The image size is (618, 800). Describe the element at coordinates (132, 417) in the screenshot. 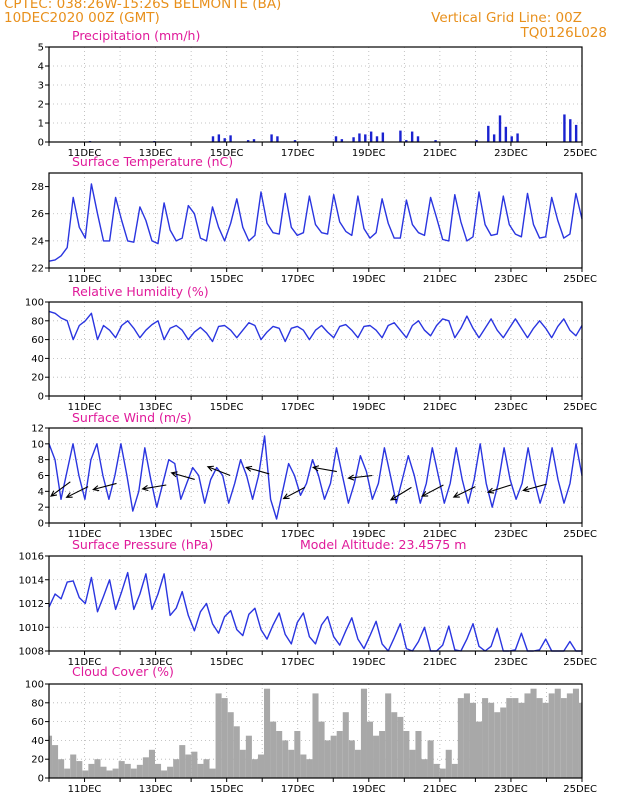

I see `wind-title: Surface Wind (m/s)` at that location.